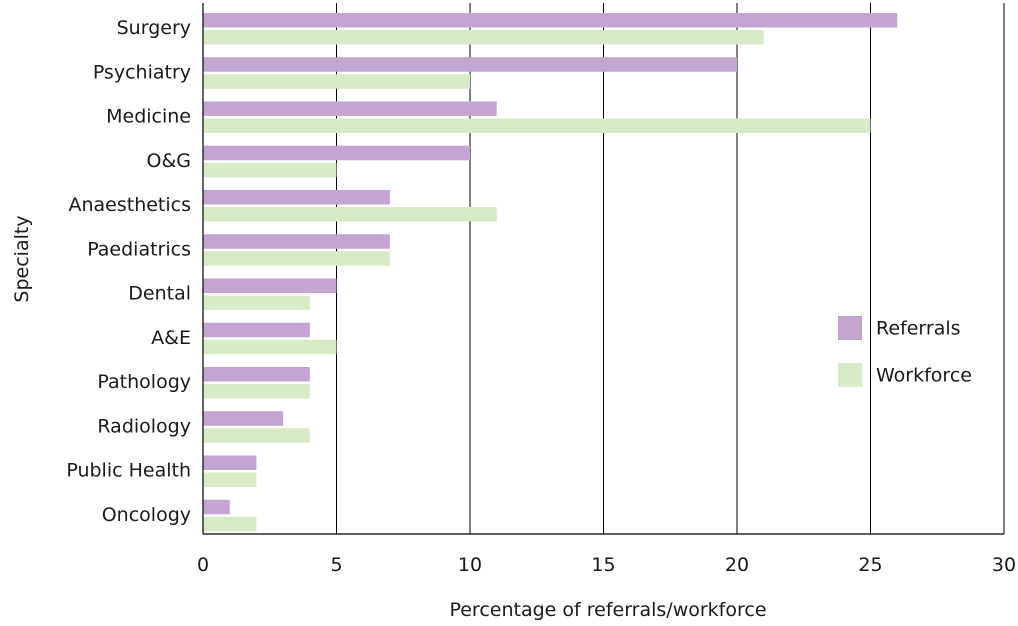  What do you see at coordinates (470, 565) in the screenshot?
I see `x-tick-label-10: 10` at bounding box center [470, 565].